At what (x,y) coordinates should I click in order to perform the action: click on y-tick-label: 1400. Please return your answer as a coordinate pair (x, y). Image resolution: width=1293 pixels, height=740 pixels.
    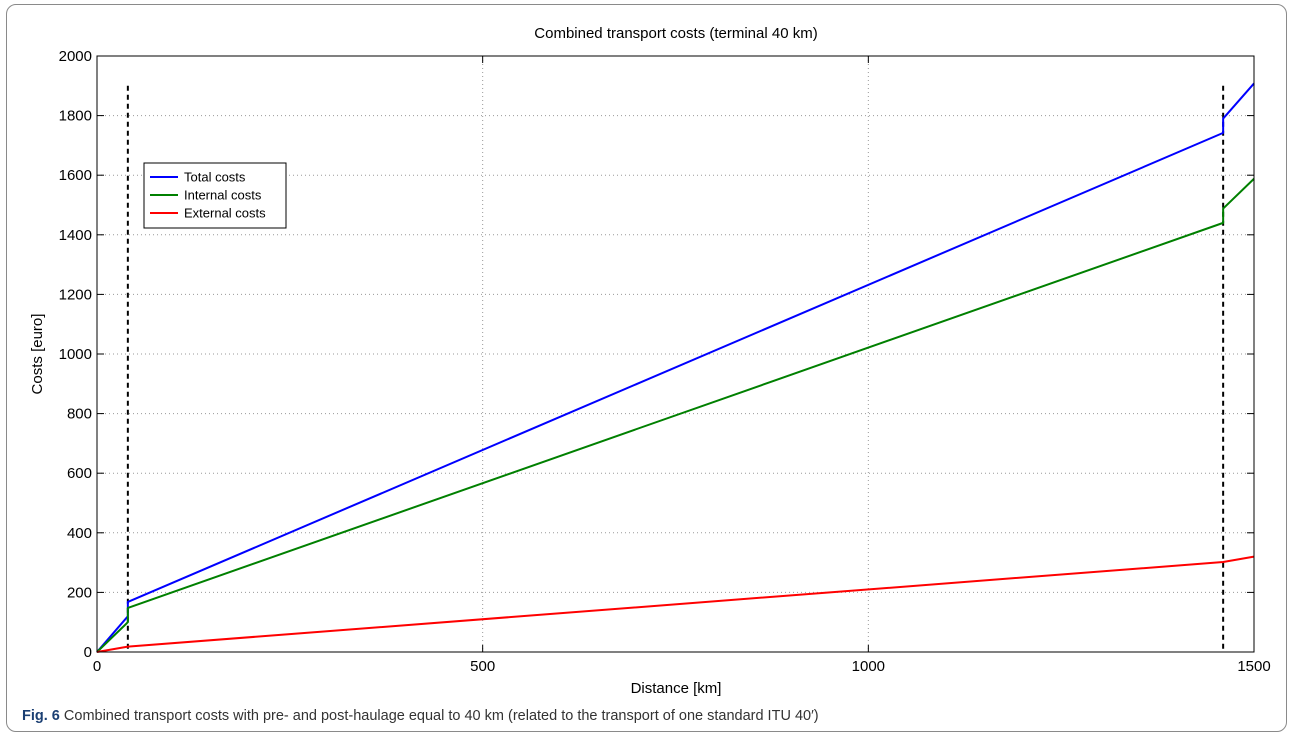
    Looking at the image, I should click on (75, 235).